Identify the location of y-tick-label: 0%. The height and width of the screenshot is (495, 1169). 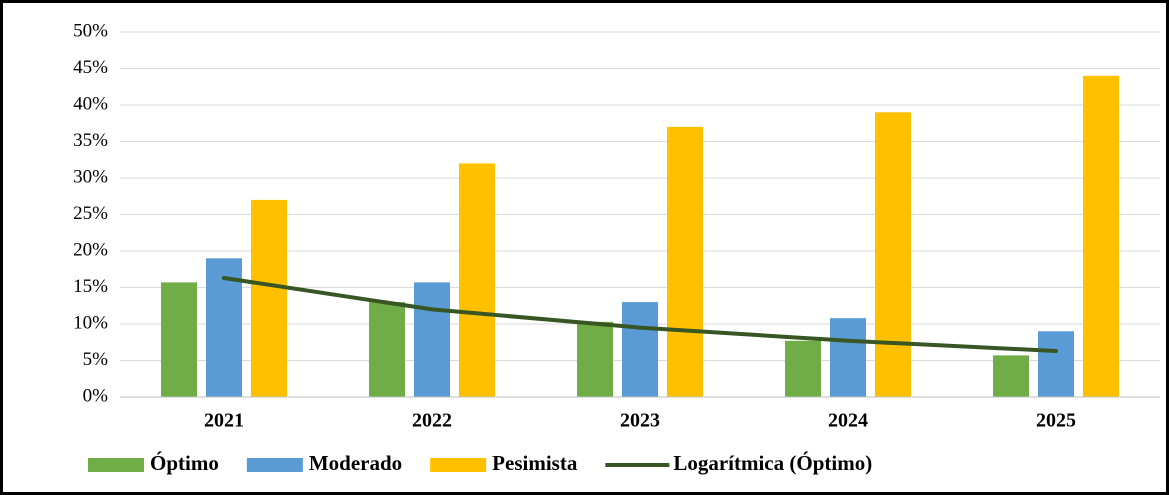
(96, 395).